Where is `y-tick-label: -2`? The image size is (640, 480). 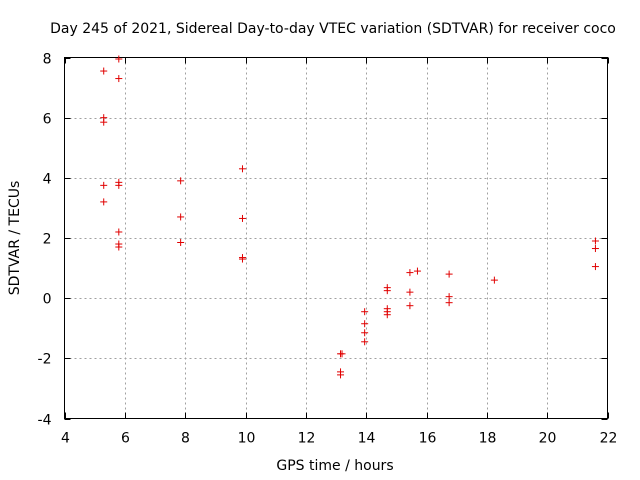
y-tick-label: -2 is located at coordinates (45, 360).